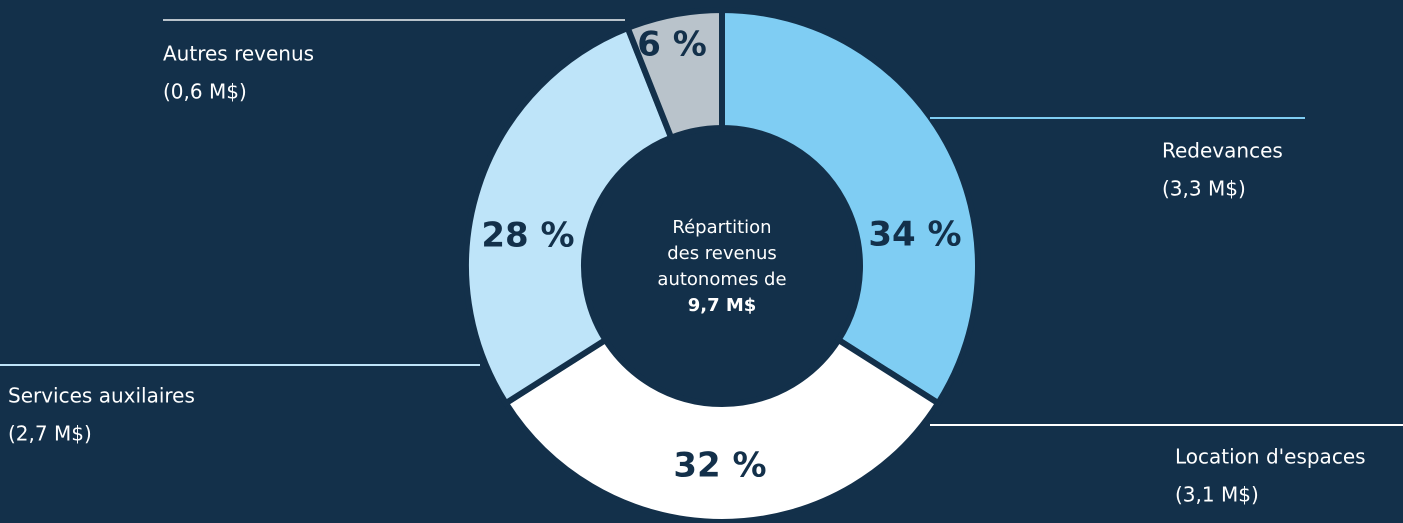 The image size is (1403, 523). I want to click on category-label: Services auxilaires, so click(101, 396).